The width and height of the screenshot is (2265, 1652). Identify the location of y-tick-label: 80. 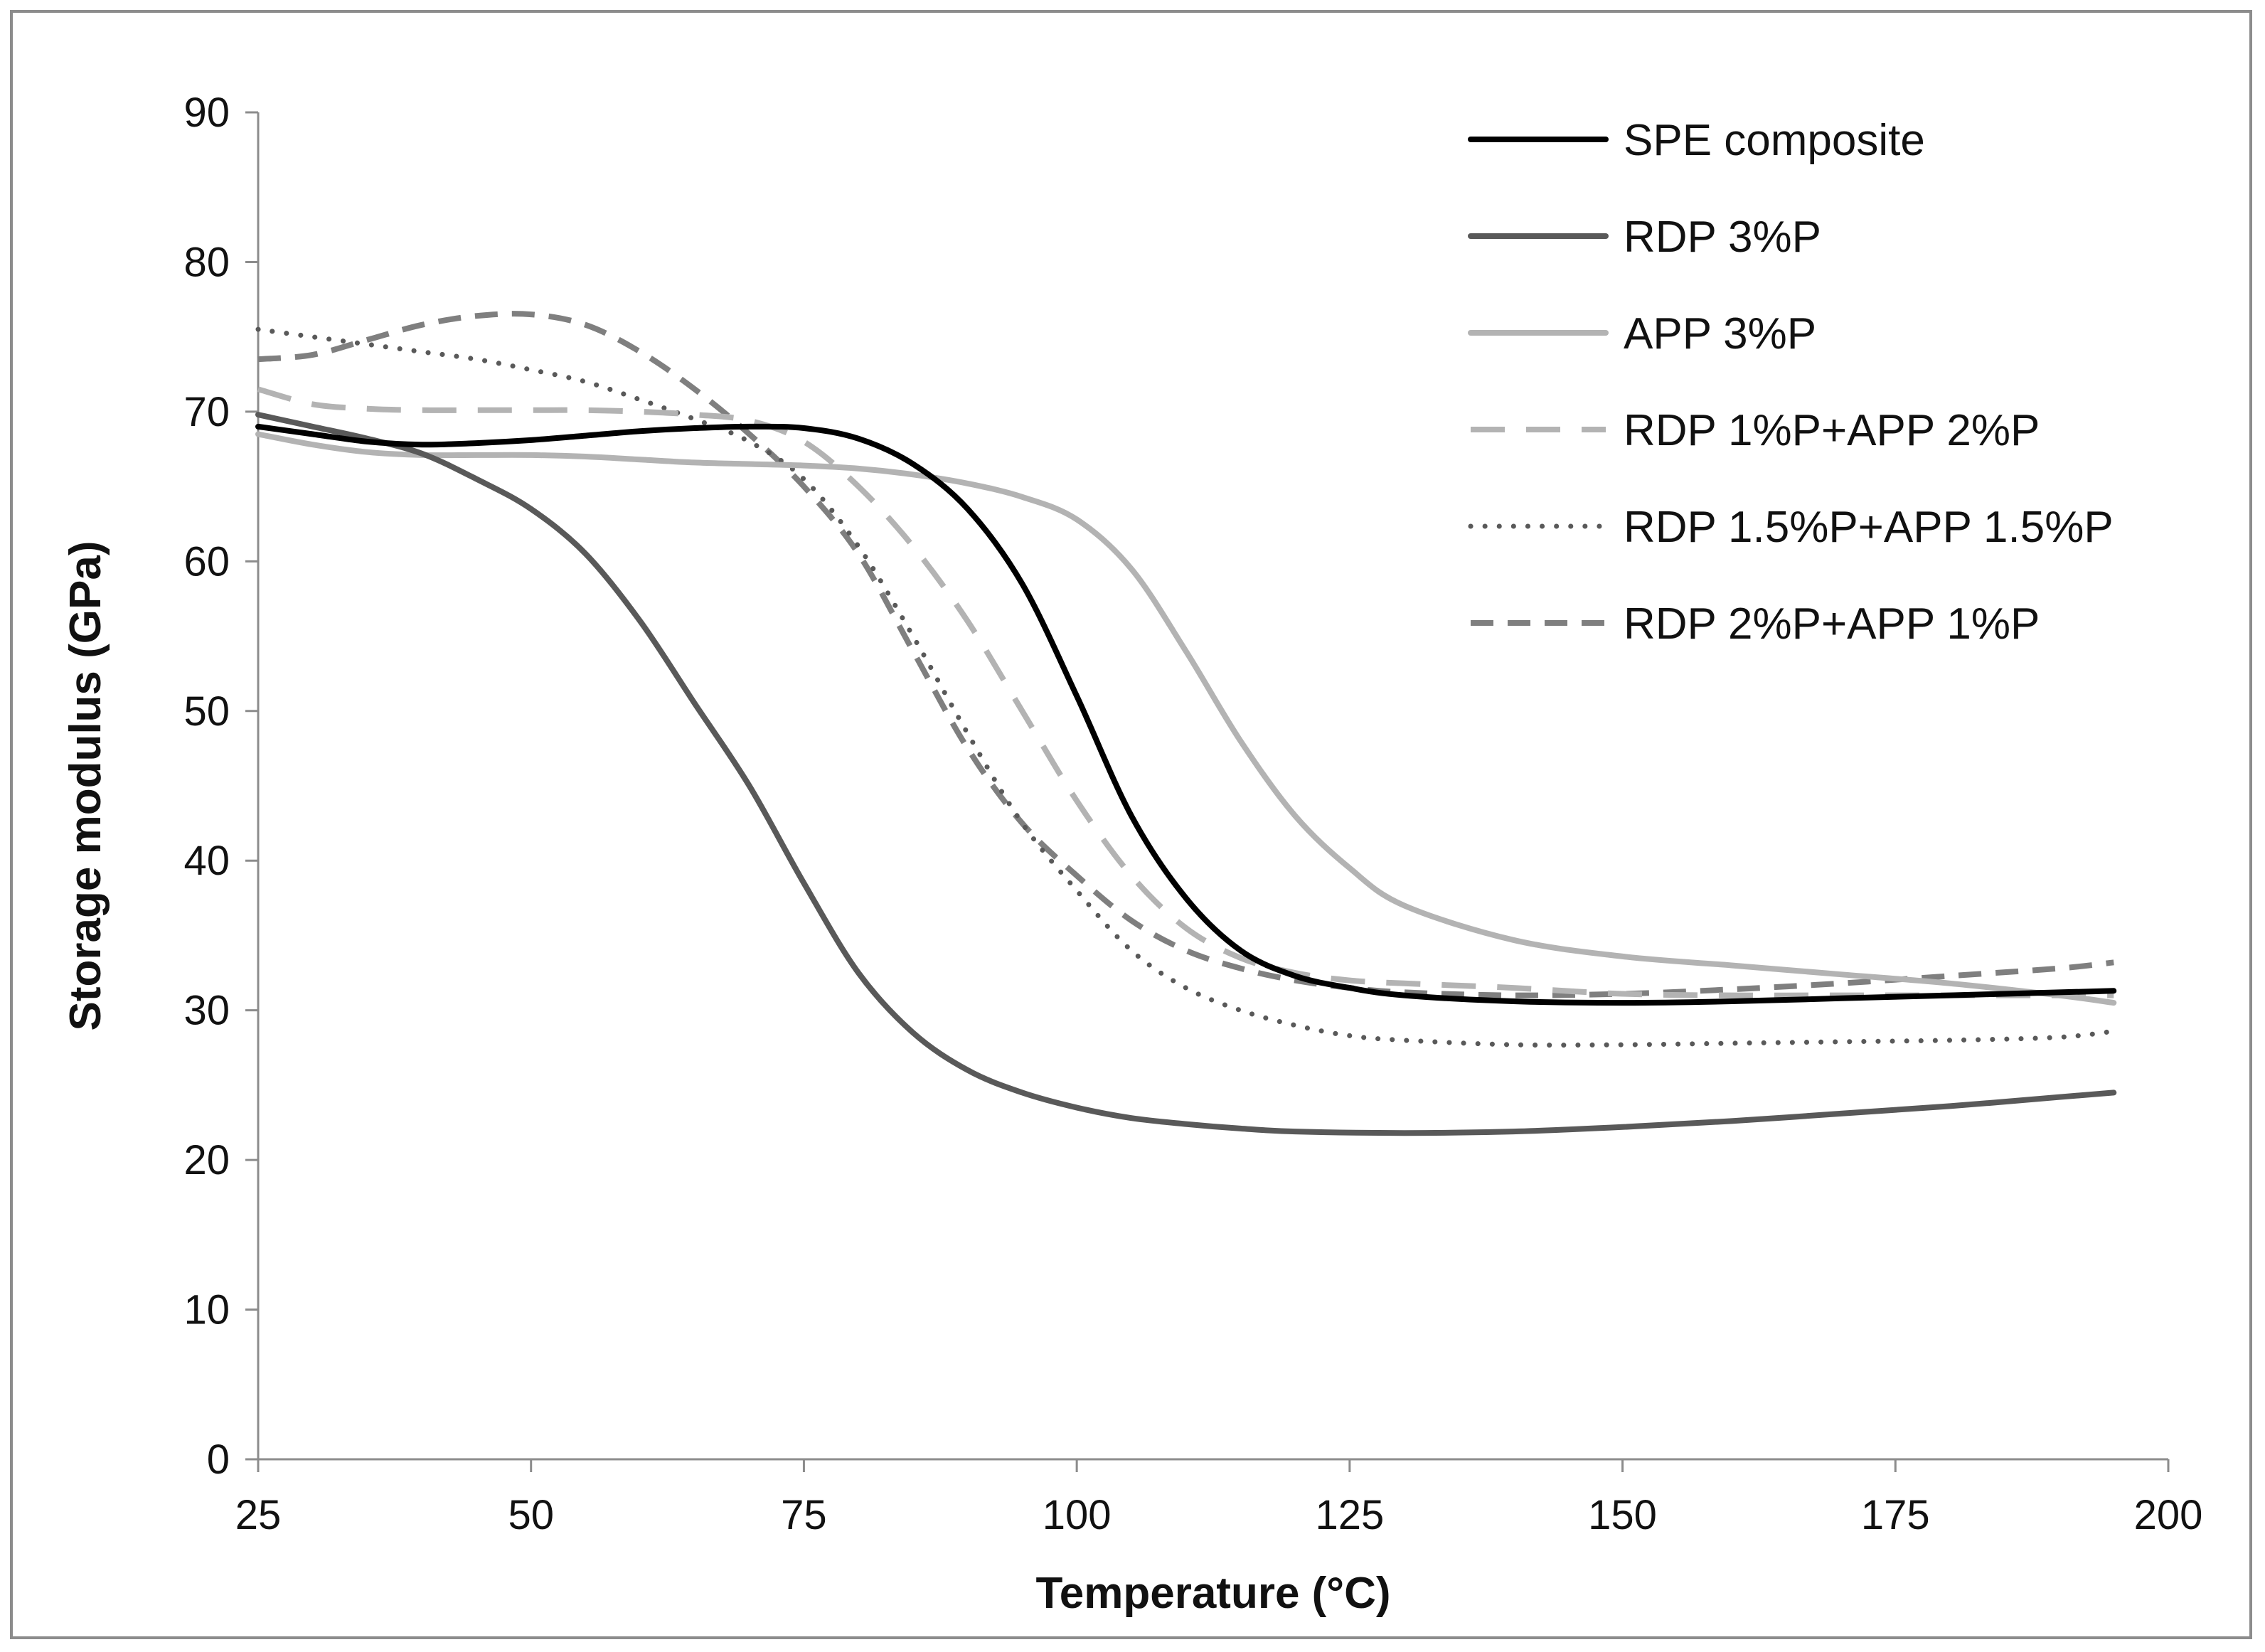
(207, 262).